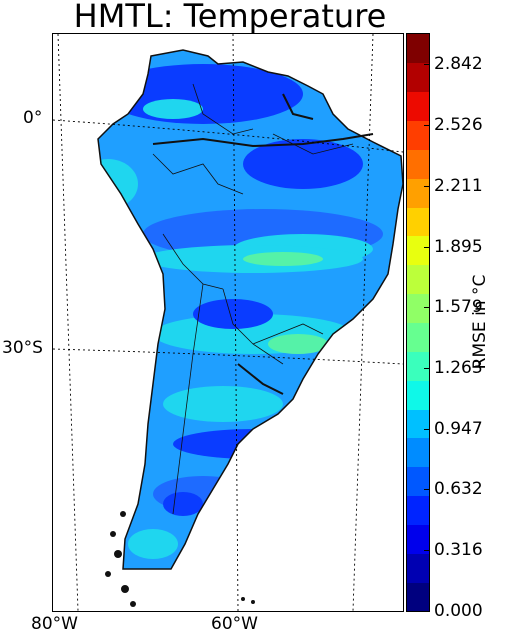 The image size is (512, 636). Describe the element at coordinates (458, 611) in the screenshot. I see `colorbar-tick-label: 0.000` at that location.